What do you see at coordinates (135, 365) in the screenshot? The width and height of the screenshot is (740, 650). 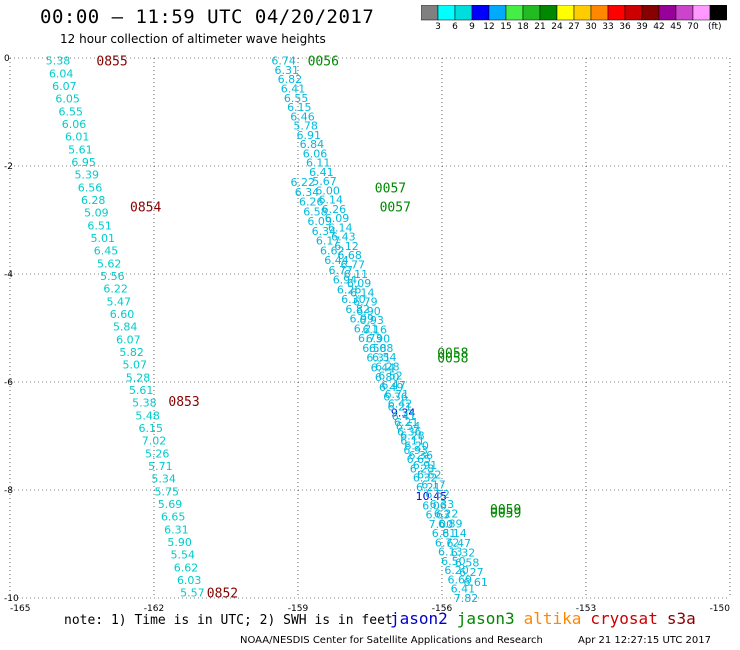 I see `wave-height-point: 5.07` at bounding box center [135, 365].